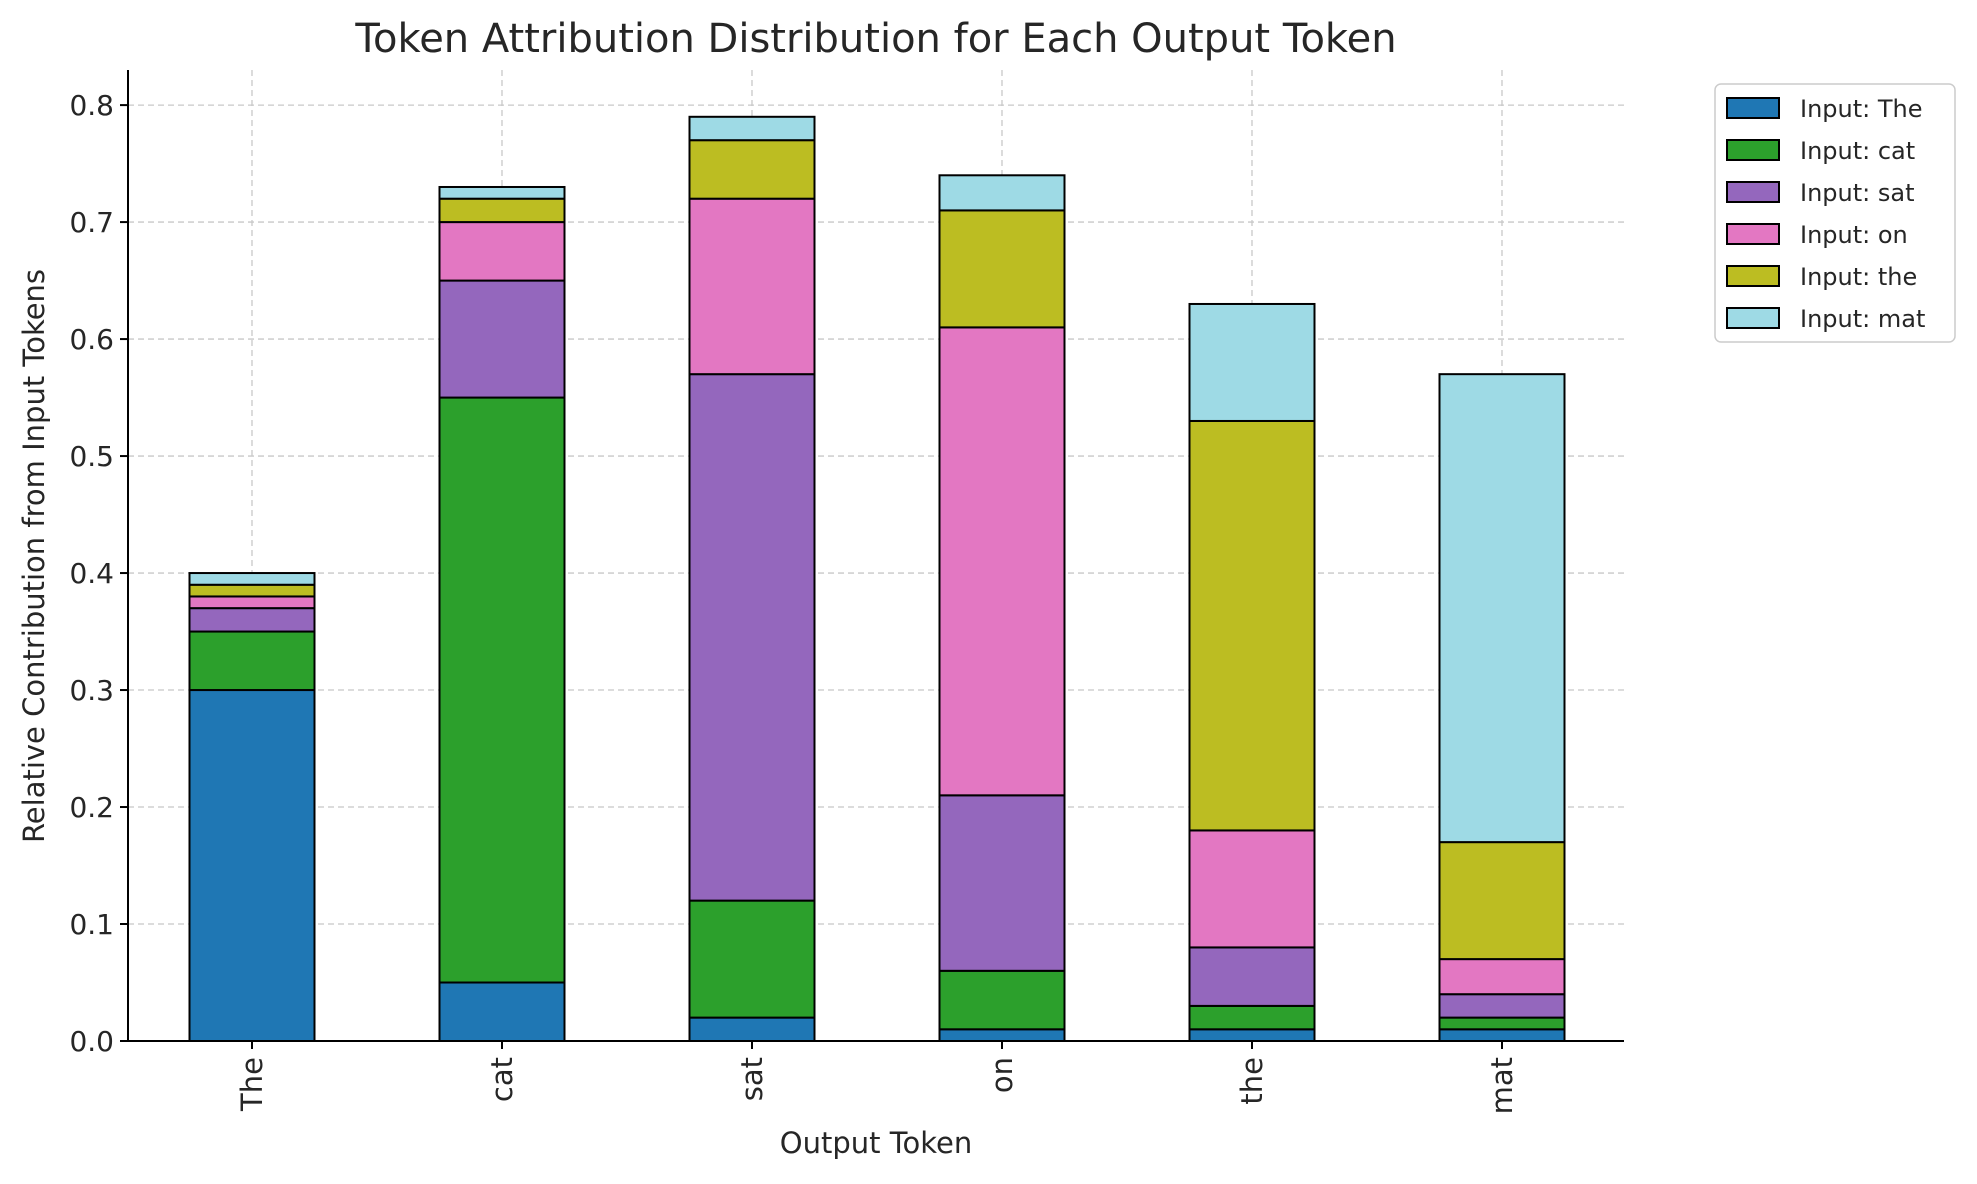 This screenshot has height=1184, width=1977. I want to click on x-axis-label: Output Token, so click(876, 1143).